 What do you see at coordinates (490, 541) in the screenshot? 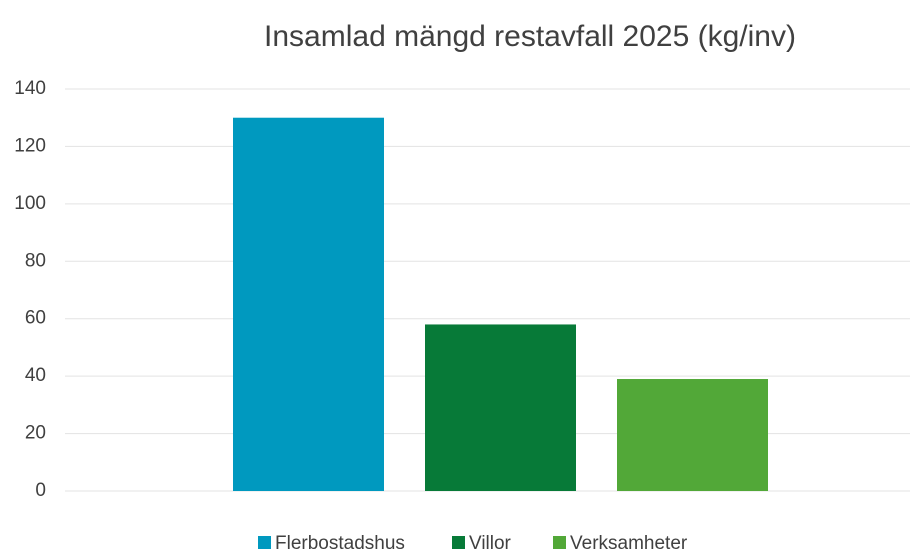
I see `legend-label: Villor` at bounding box center [490, 541].